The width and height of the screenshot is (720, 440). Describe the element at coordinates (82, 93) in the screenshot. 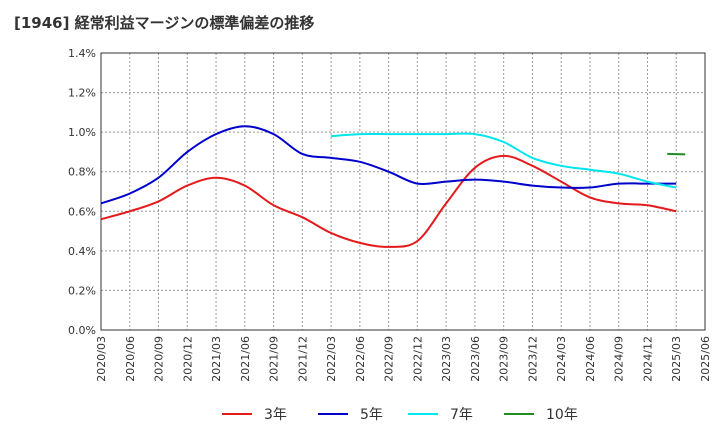

I see `y-tick-label: 1.2%` at that location.